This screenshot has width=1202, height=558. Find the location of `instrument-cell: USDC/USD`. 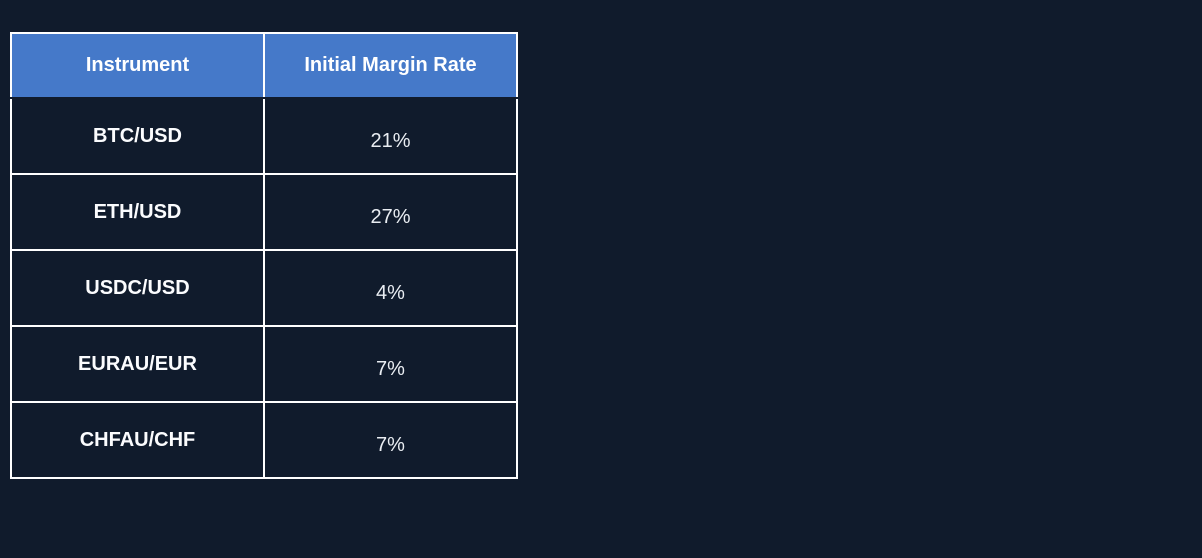

instrument-cell: USDC/USD is located at coordinates (137, 288).